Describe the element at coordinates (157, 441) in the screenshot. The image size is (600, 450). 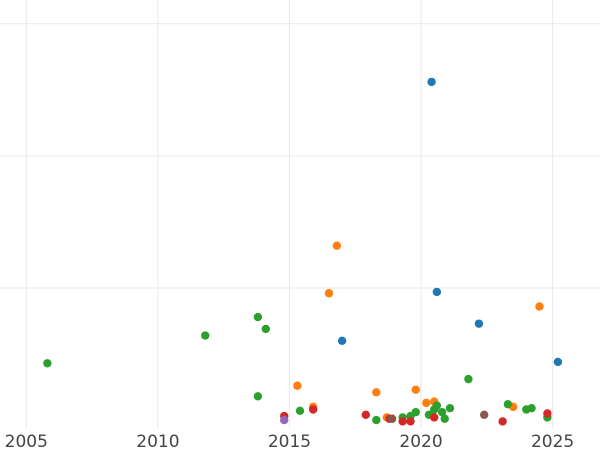
I see `x-tick-label: 2010` at that location.